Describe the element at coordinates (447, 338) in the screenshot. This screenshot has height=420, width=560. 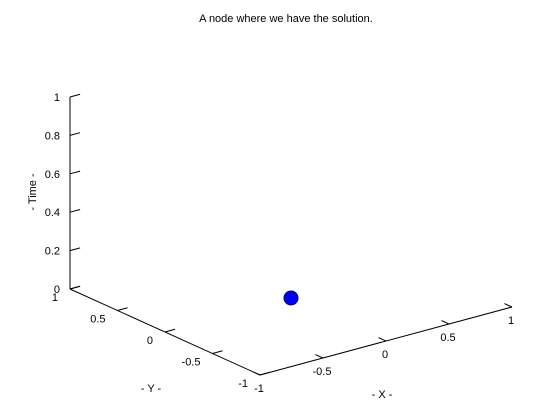
I see `x-tick-label: 0.5` at that location.